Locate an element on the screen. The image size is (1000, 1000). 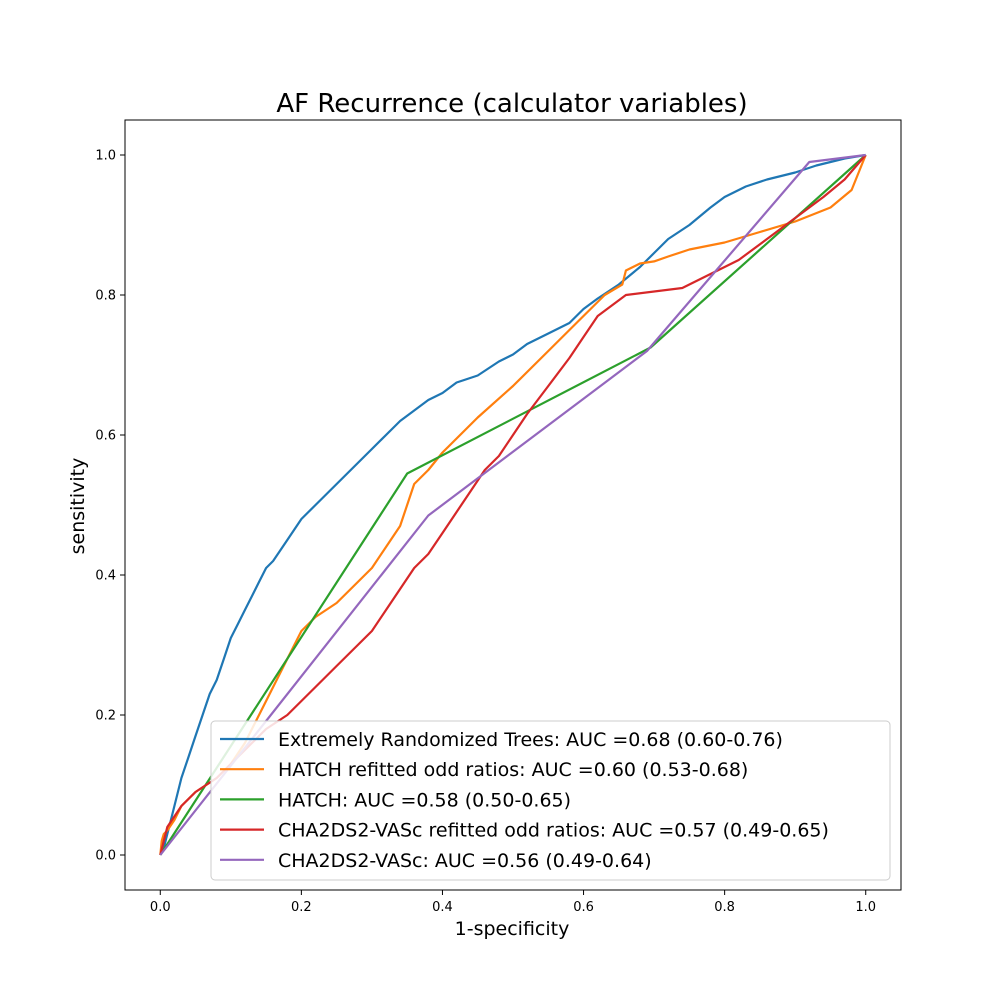
x-tick-label: 0.2 is located at coordinates (301, 907).